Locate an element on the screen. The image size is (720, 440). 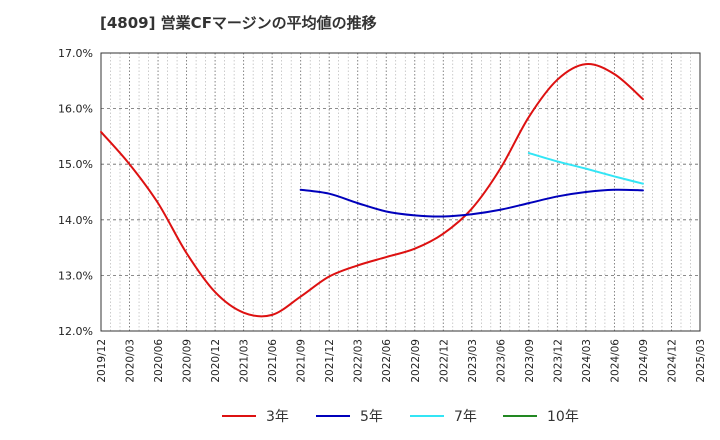
series-line-5年 is located at coordinates (471, 203).